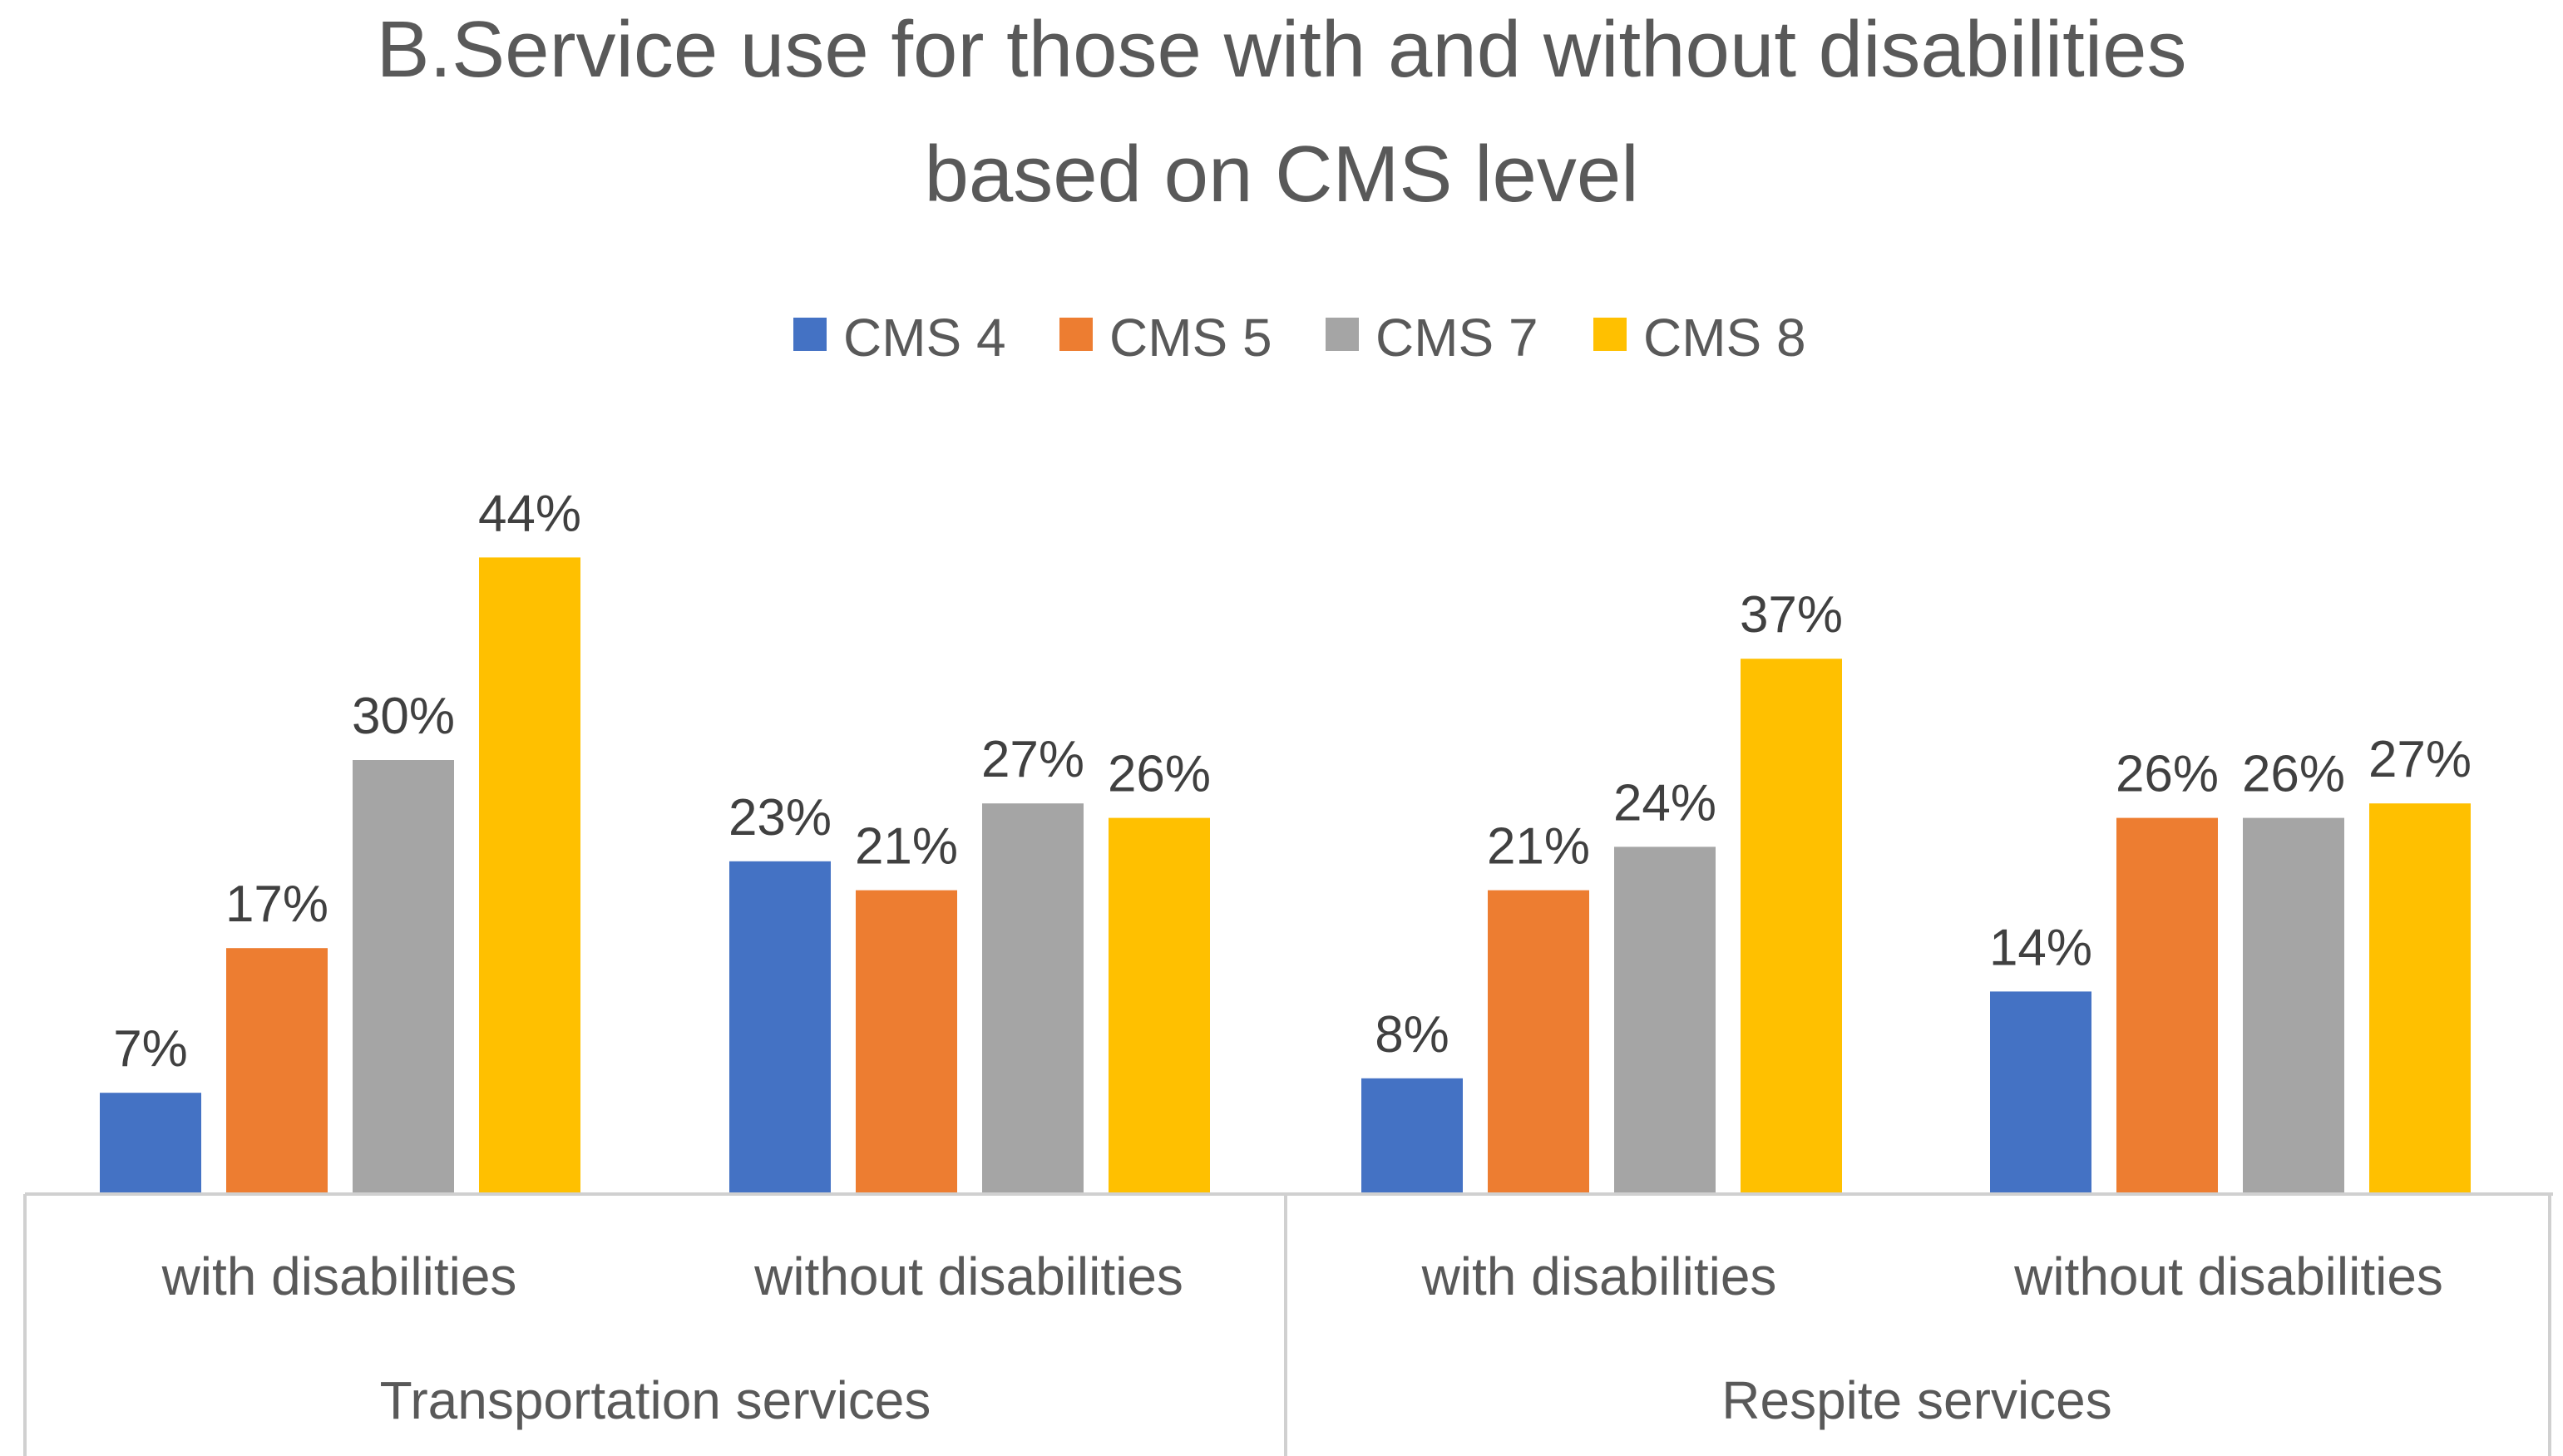 This screenshot has width=2563, height=1456. I want to click on data-label: 8%, so click(1412, 1035).